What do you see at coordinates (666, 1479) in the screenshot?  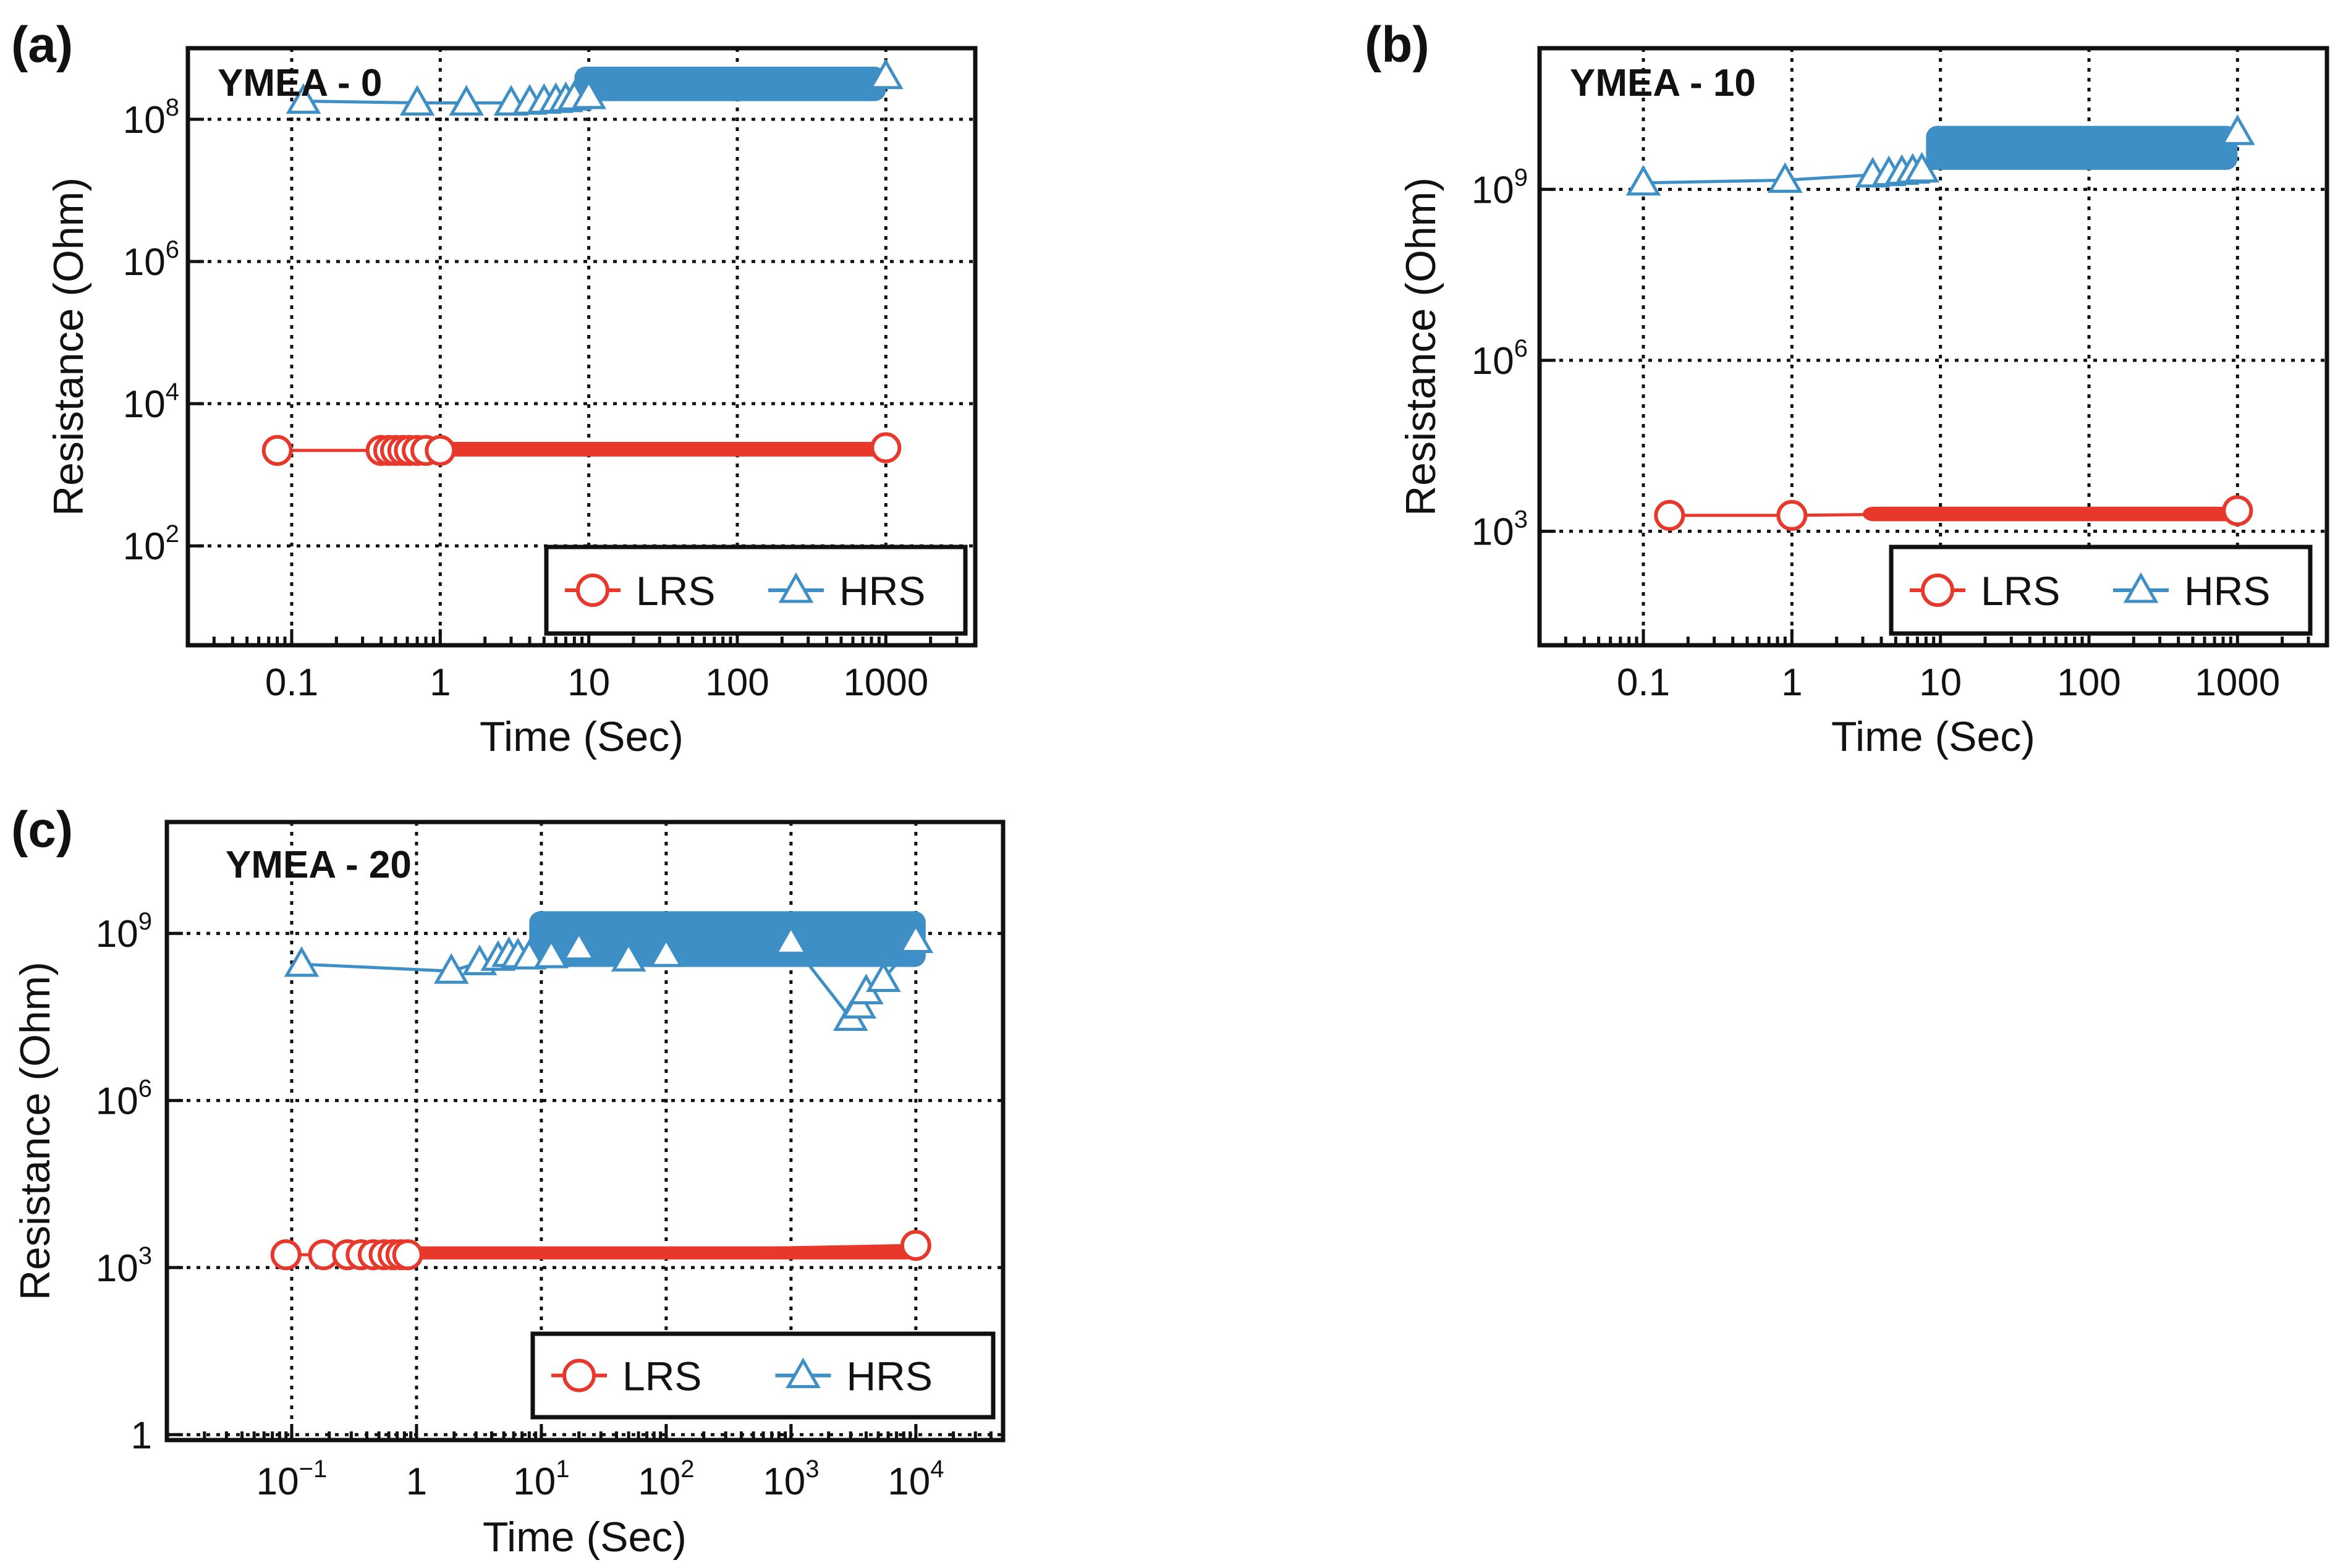 I see `x-tick-label-c-3: 10²` at bounding box center [666, 1479].